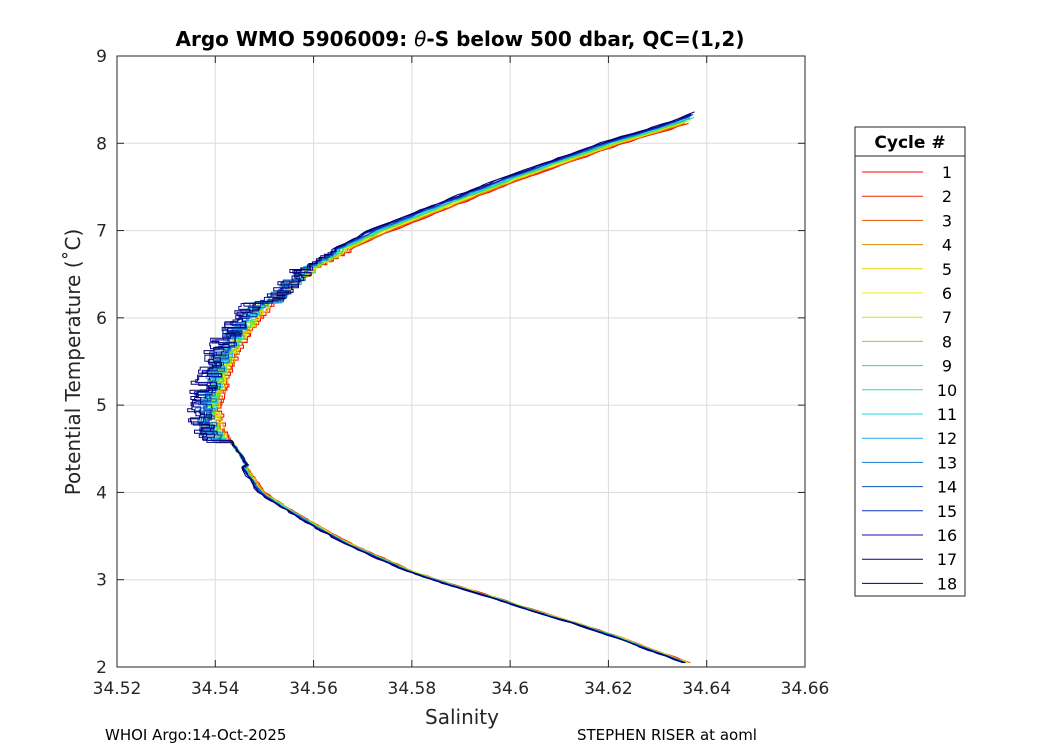  I want to click on y-tick-label: 2, so click(101, 668).